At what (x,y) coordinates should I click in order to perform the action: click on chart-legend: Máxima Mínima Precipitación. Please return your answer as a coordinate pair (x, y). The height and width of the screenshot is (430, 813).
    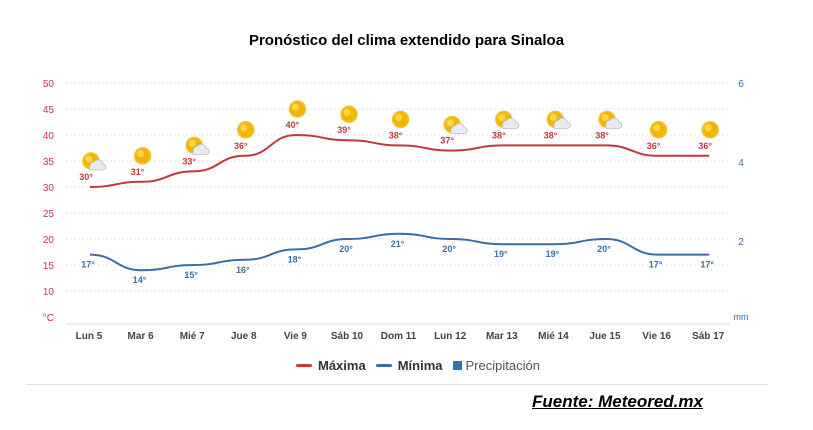
    Looking at the image, I should click on (423, 365).